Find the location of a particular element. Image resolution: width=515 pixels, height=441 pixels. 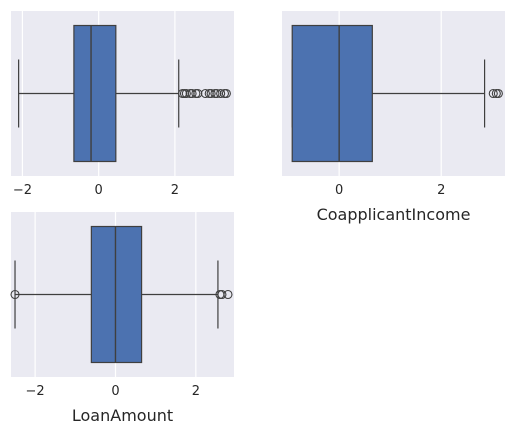

x-axis-label: LoanAmount is located at coordinates (122, 415).